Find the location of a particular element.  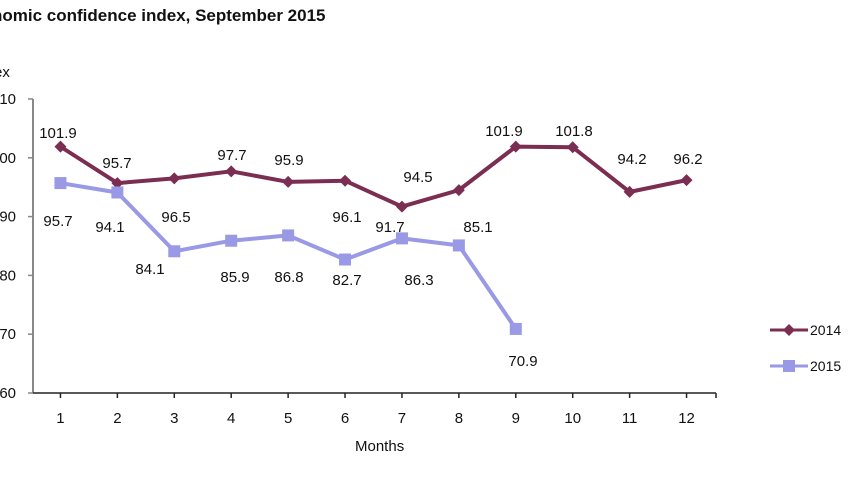

data-label: 95.9 is located at coordinates (288, 160).